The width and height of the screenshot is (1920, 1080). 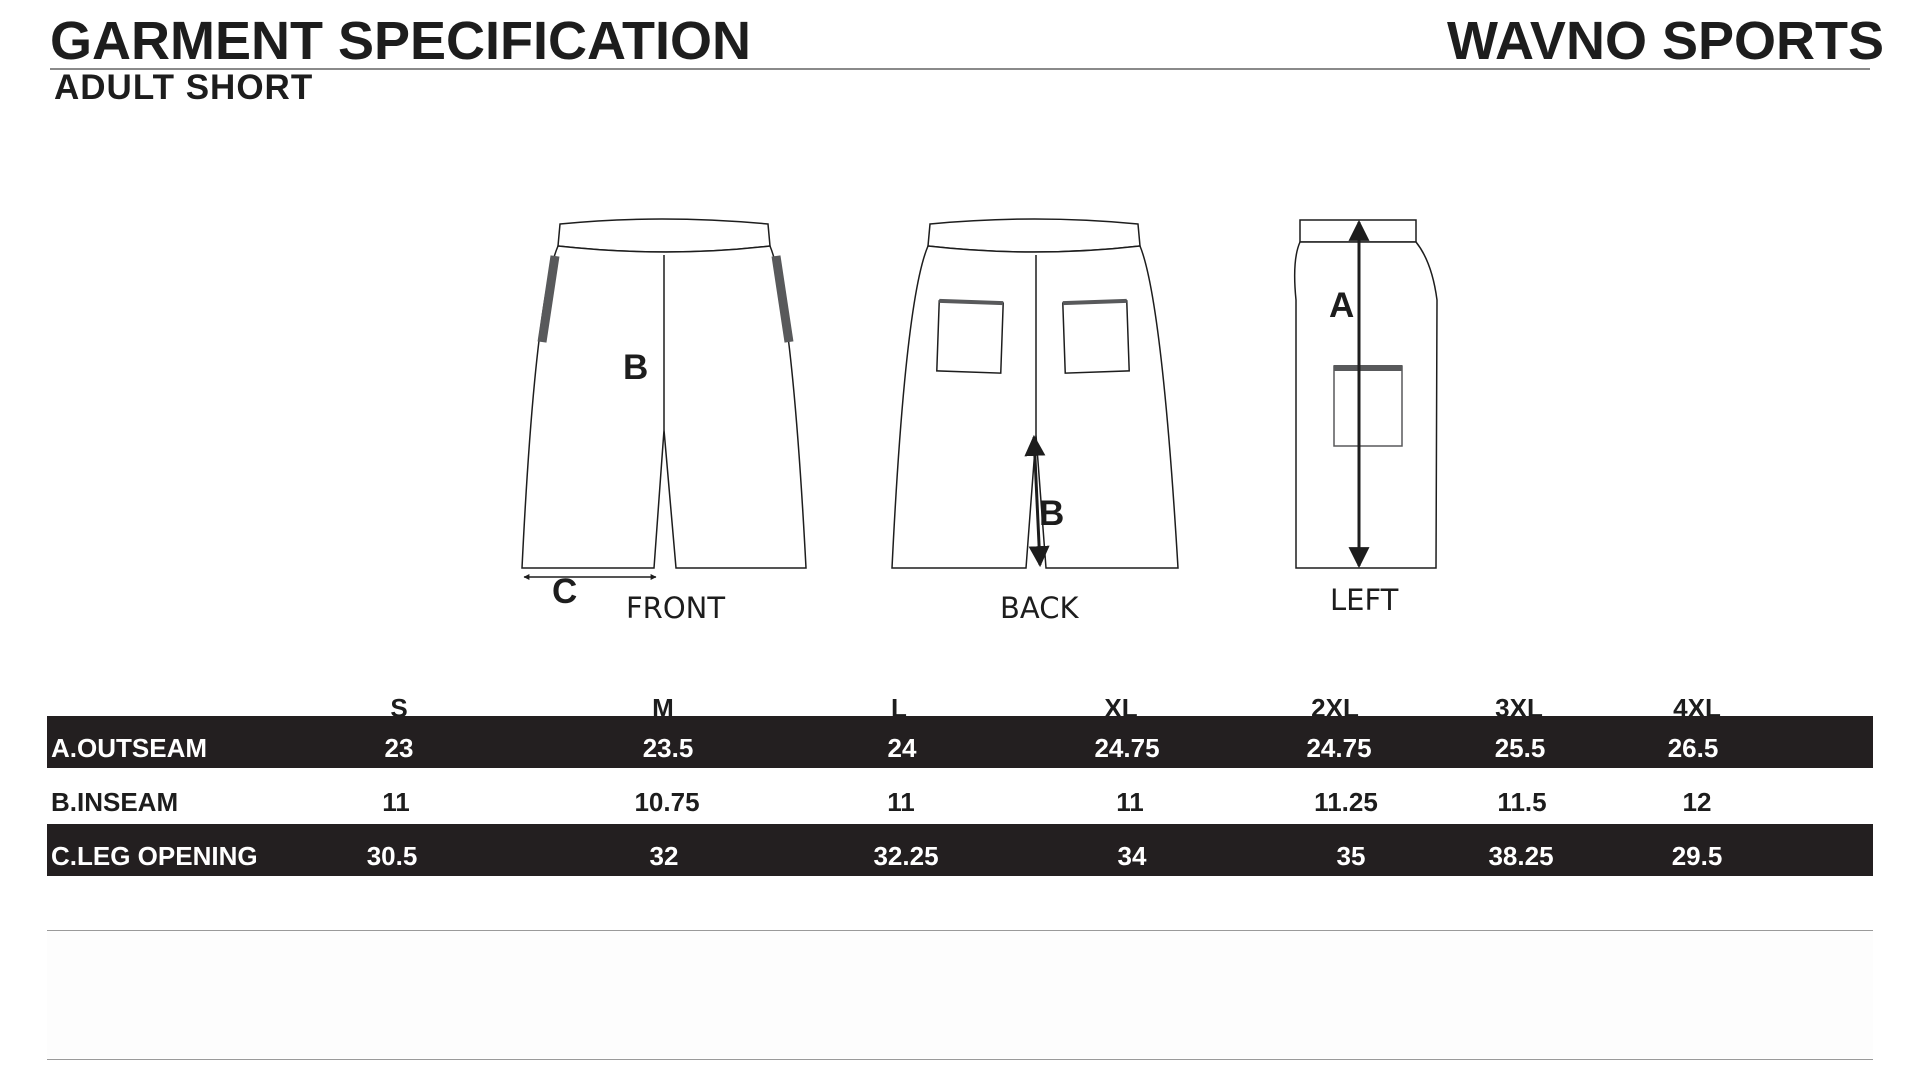 I want to click on back-right-pocket, so click(x=1096, y=337).